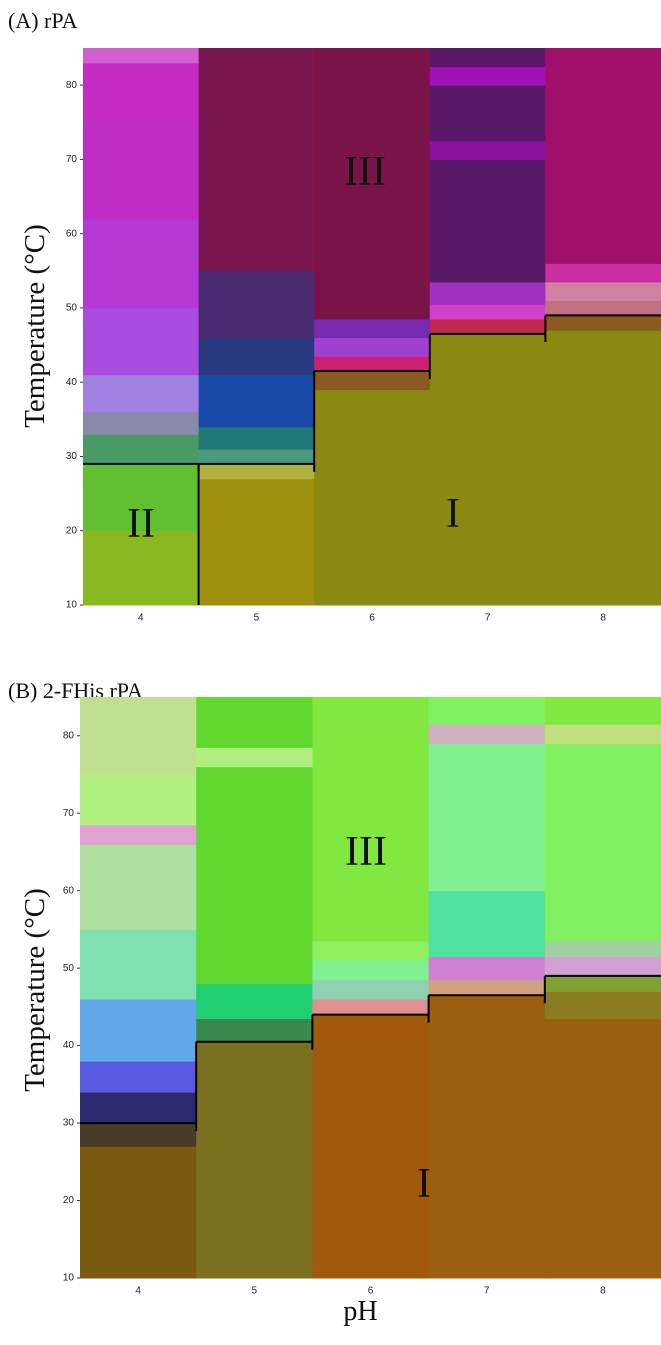 This screenshot has width=661, height=1345. I want to click on x-axis-label: pH, so click(360, 1311).